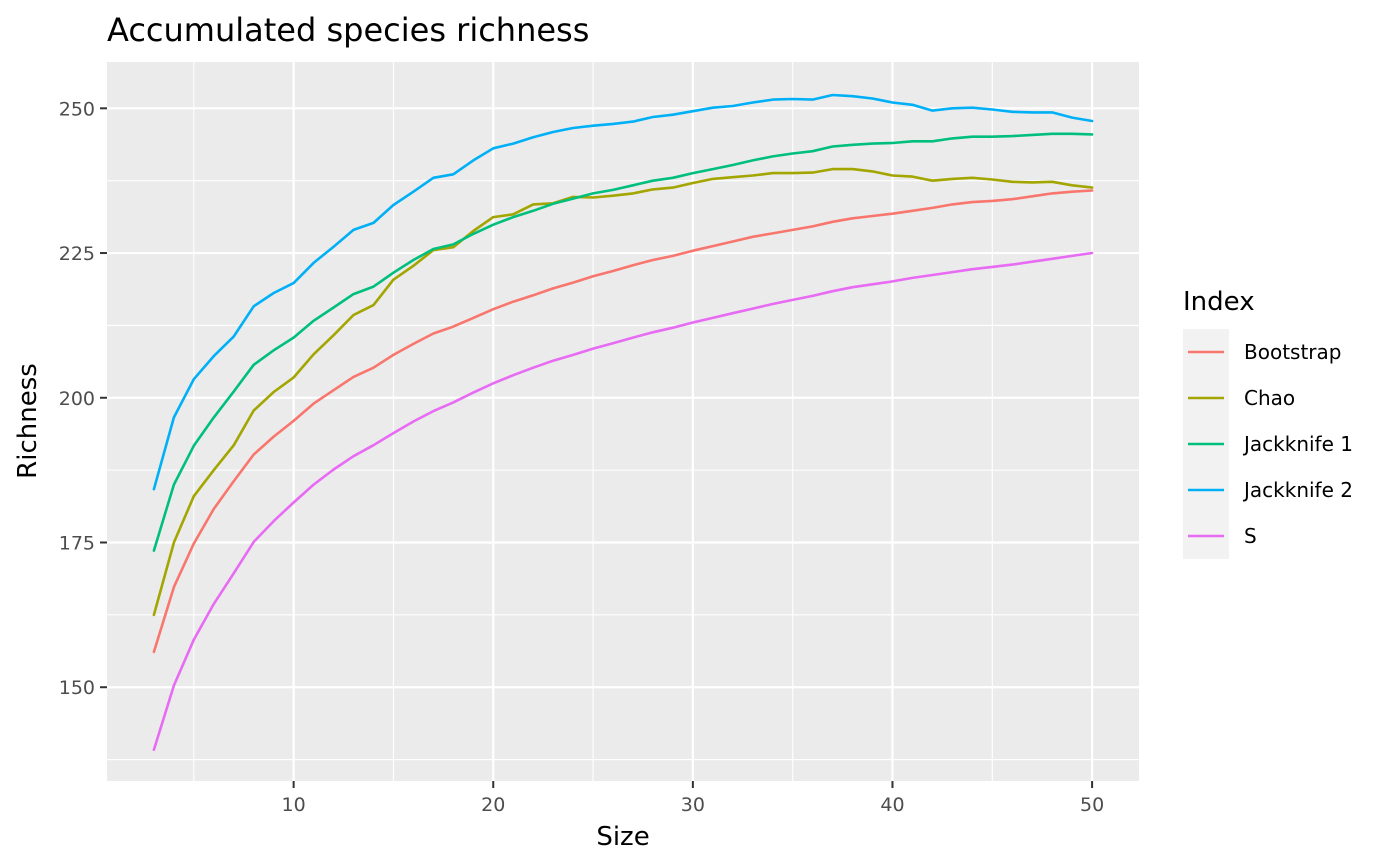 The image size is (1400, 866). Describe the element at coordinates (77, 254) in the screenshot. I see `y-tick-label: 225` at that location.